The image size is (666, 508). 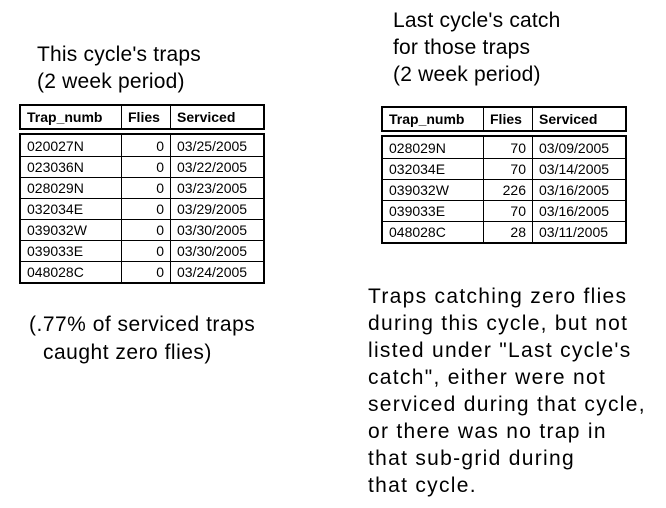 I want to click on table-cell: 03/09/2005, so click(x=578, y=147).